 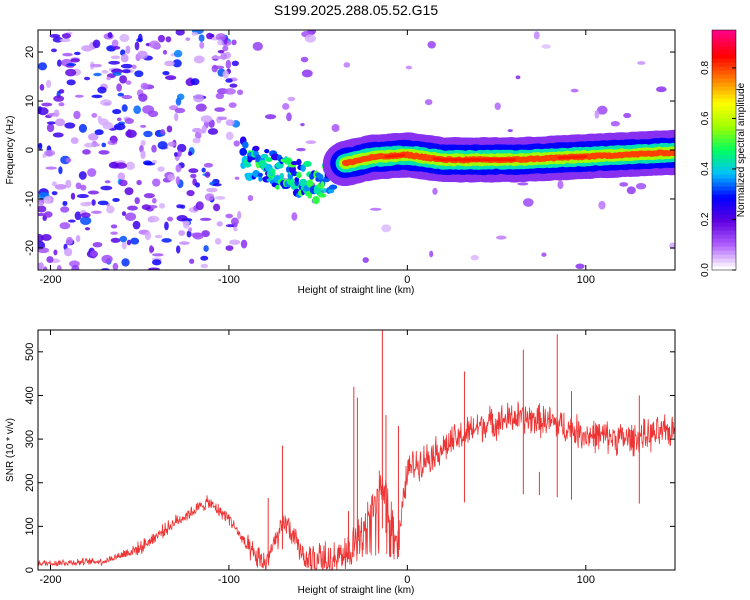 I want to click on snr-x-label: Height of straight line (km), so click(x=356, y=590).